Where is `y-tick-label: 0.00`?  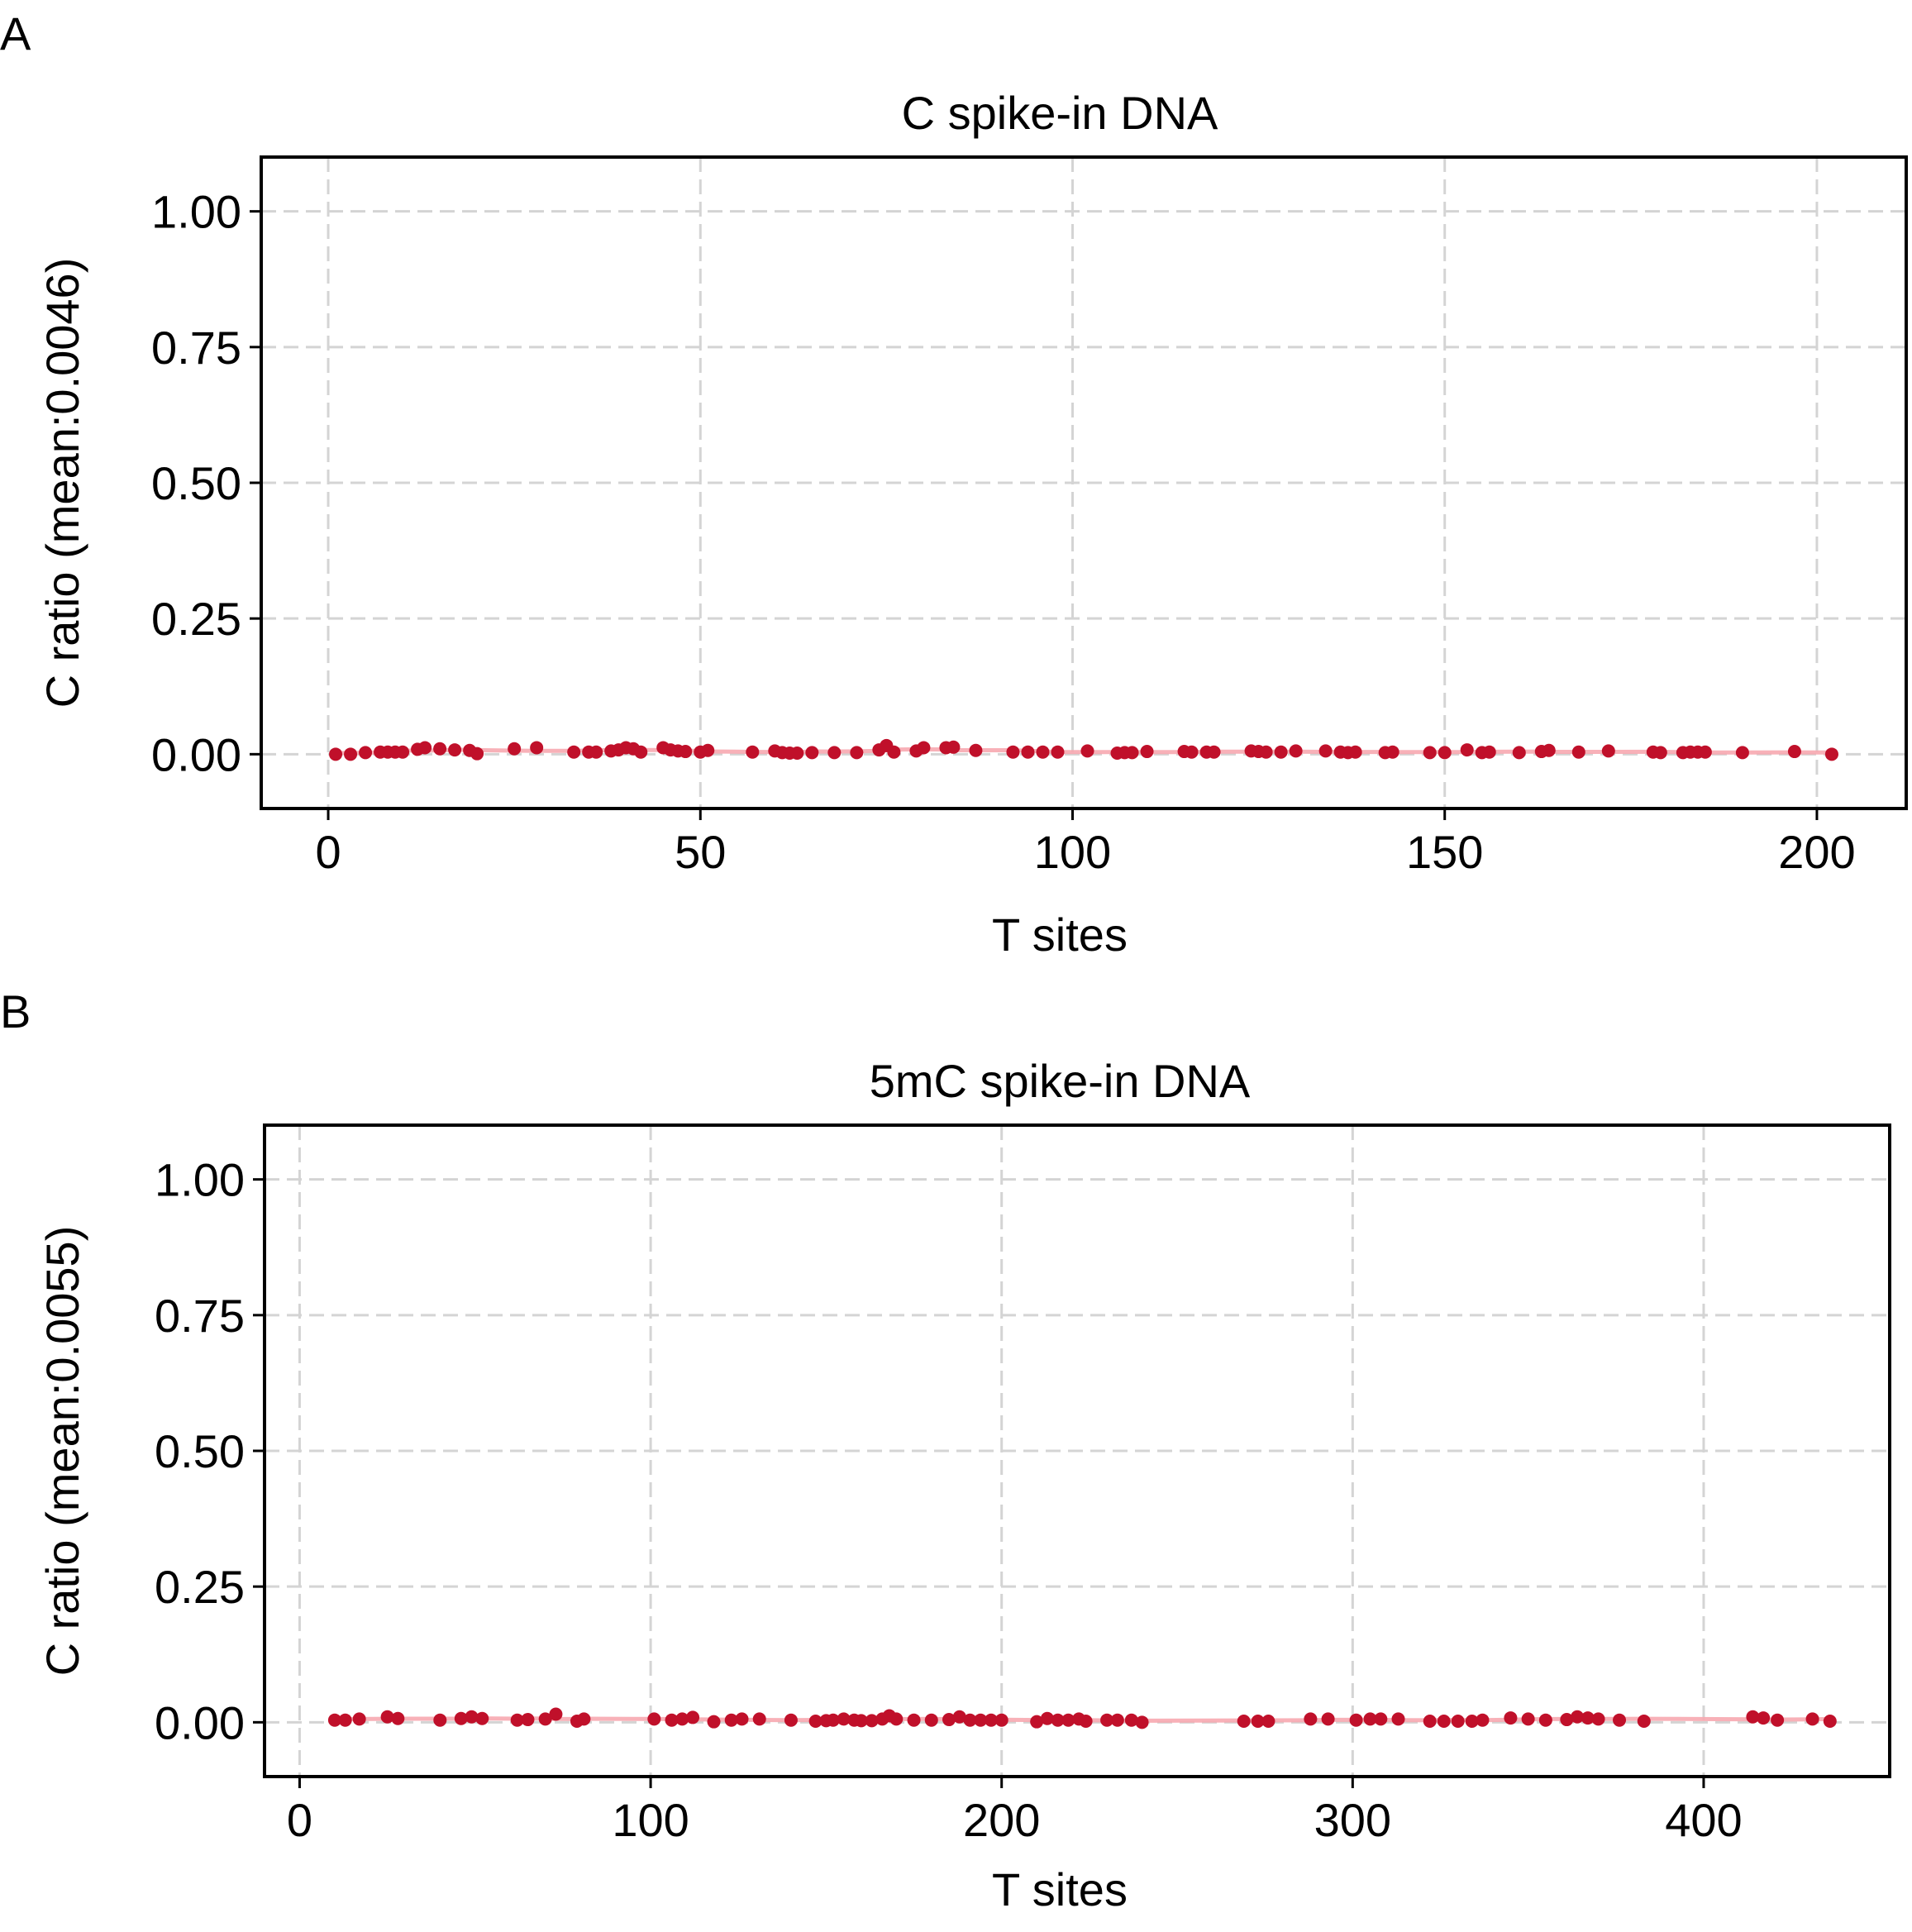 y-tick-label: 0.00 is located at coordinates (196, 754).